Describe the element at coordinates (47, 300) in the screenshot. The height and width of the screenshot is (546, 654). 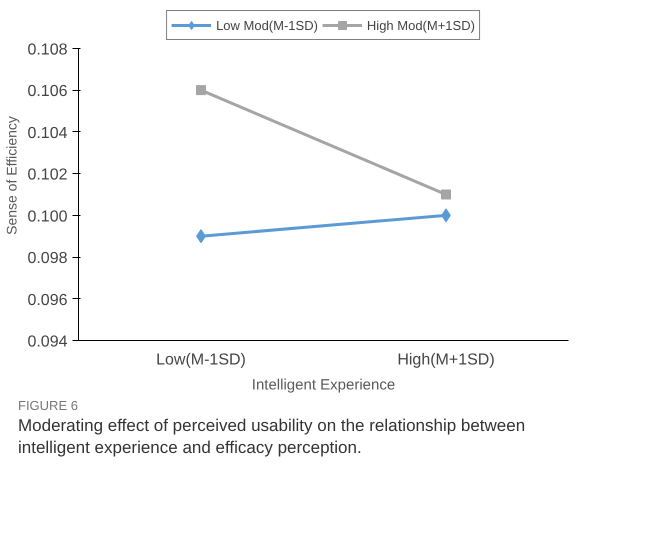
I see `y-tick-label: 0.096` at that location.